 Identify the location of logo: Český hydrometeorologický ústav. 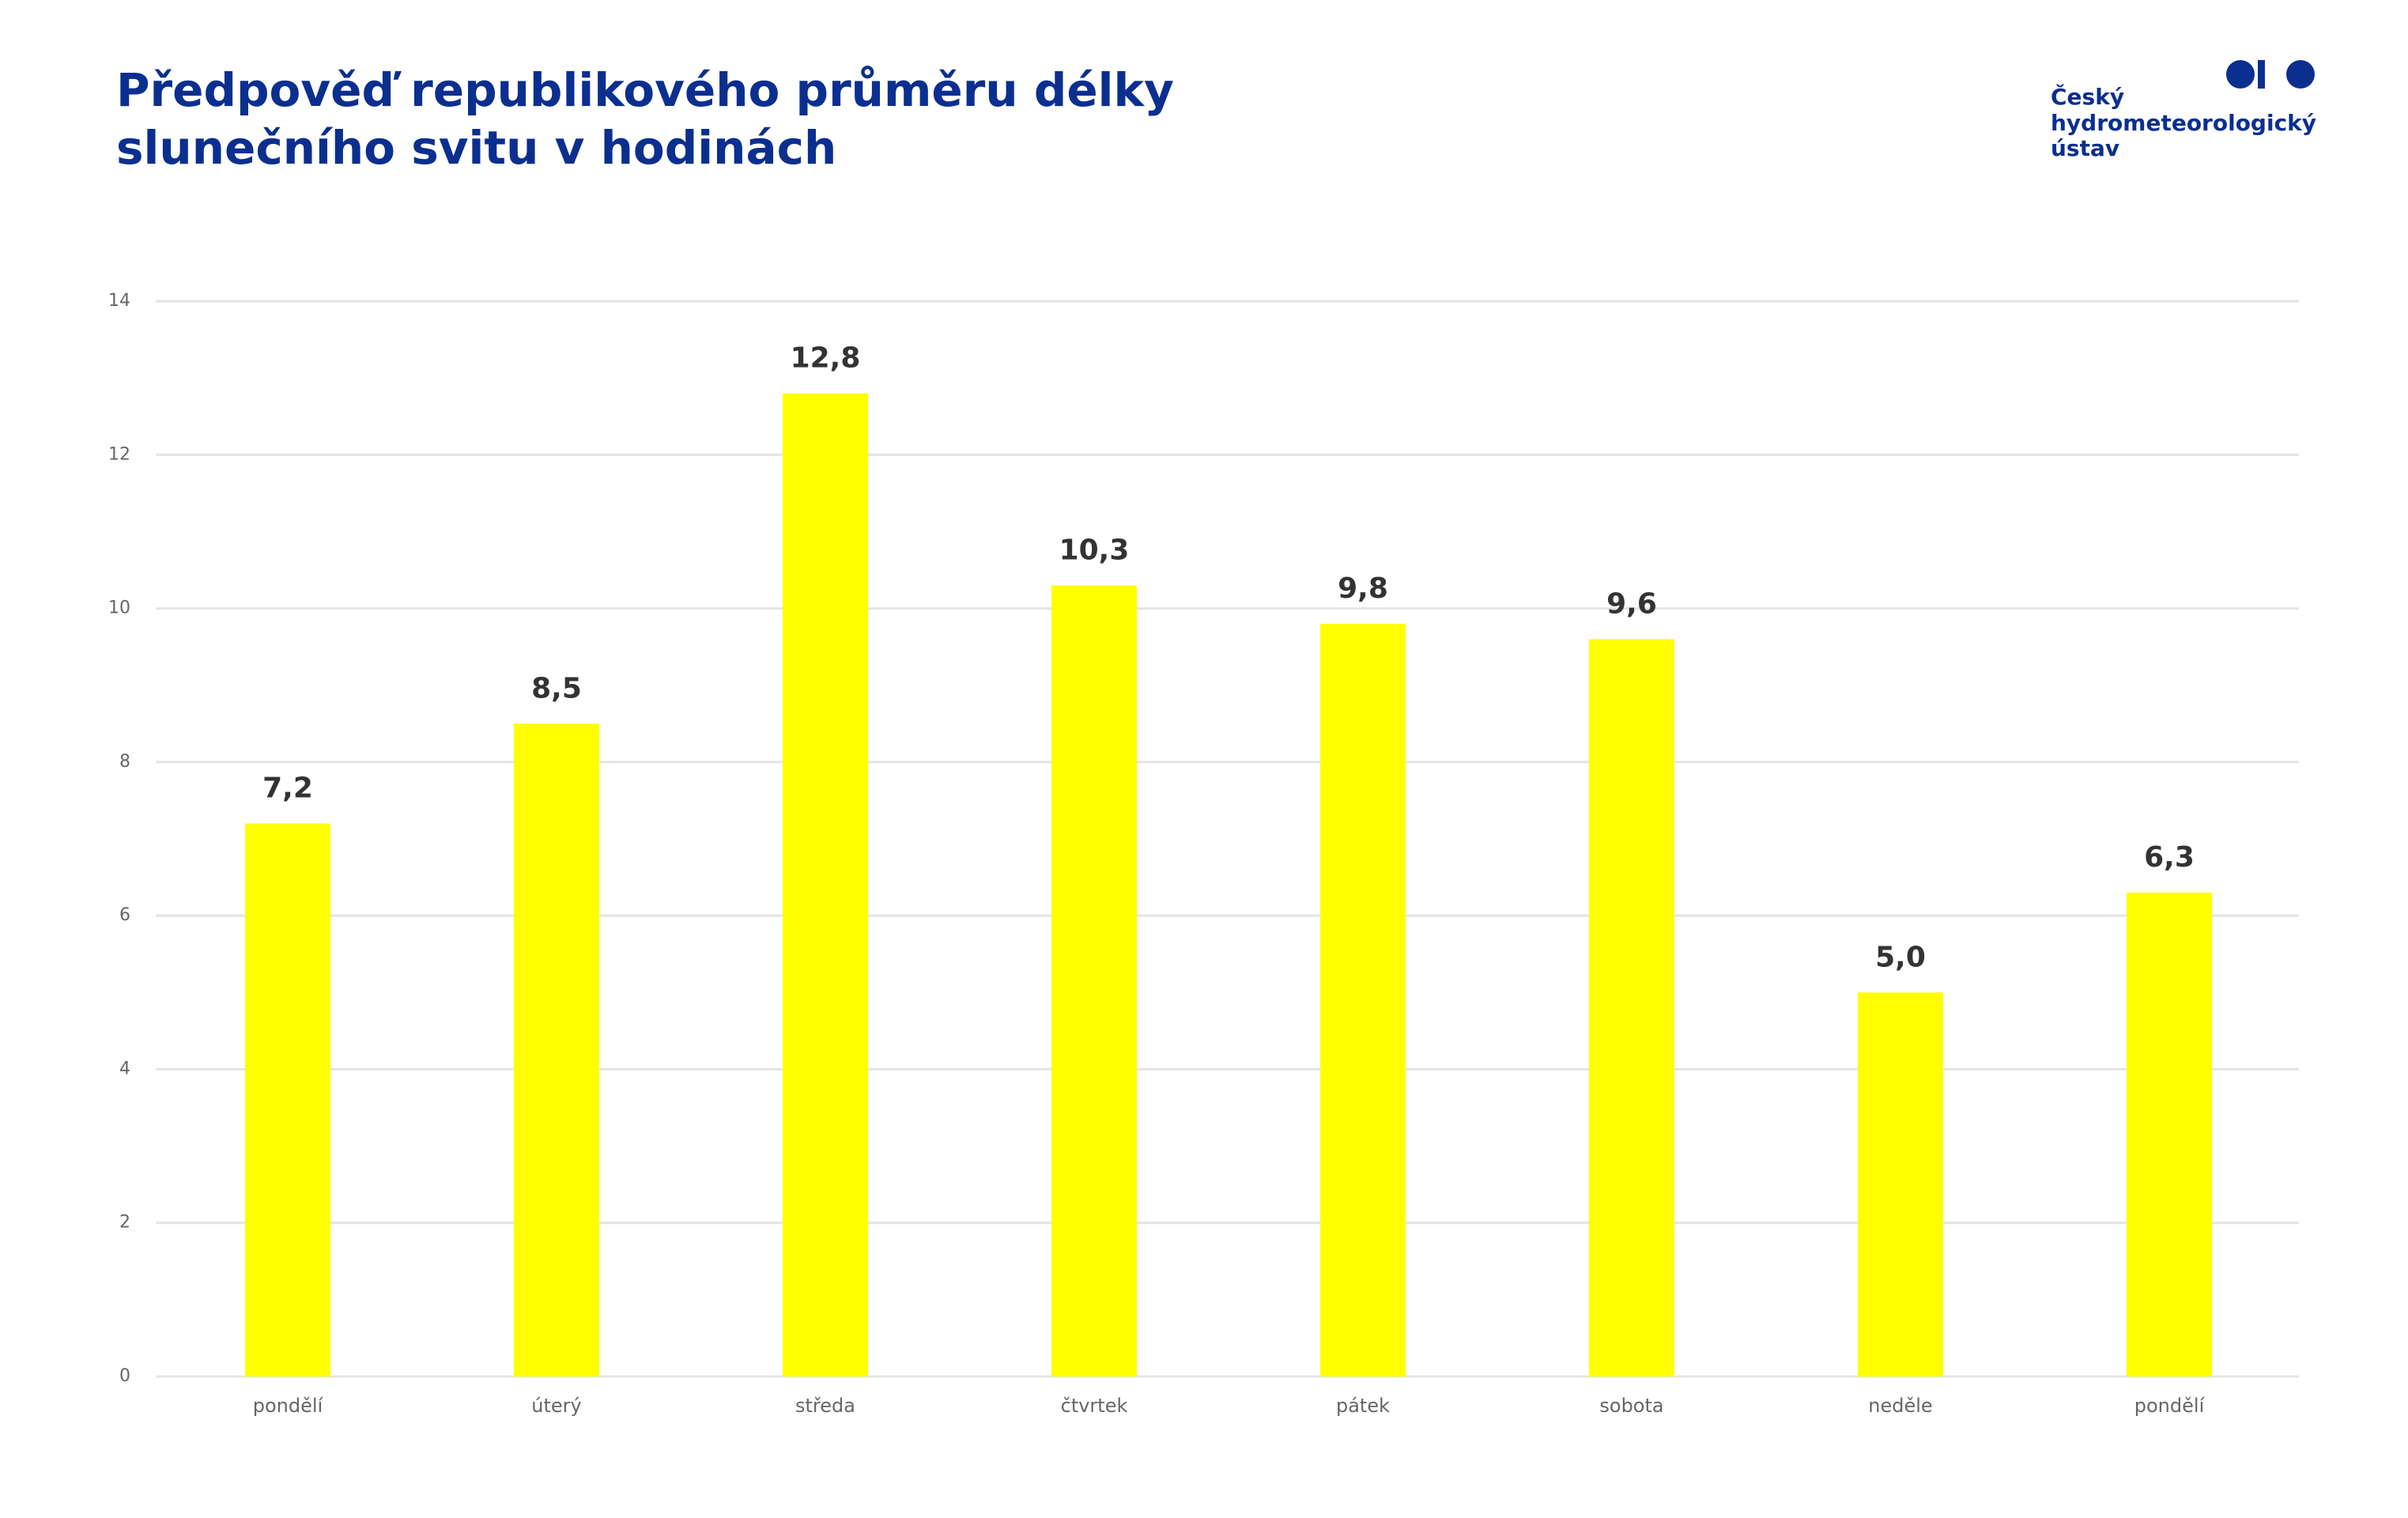
(2183, 110).